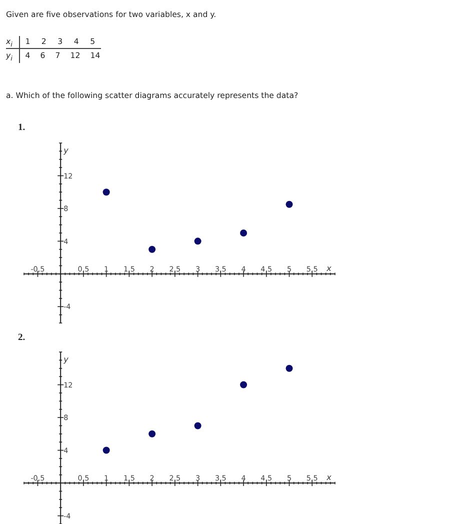  What do you see at coordinates (22, 338) in the screenshot?
I see `chart-title: 2.` at bounding box center [22, 338].